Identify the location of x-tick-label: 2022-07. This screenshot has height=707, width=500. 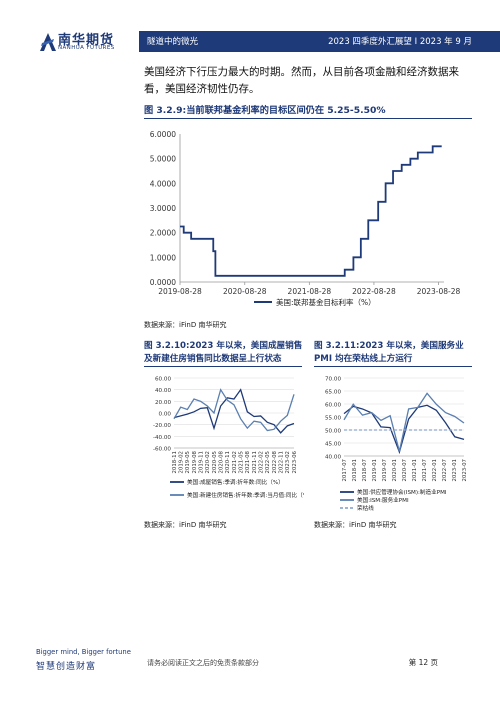
(445, 470).